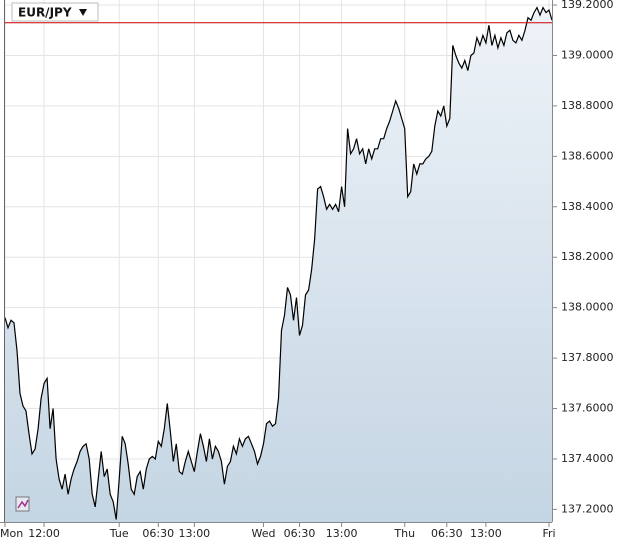 This screenshot has height=554, width=622. What do you see at coordinates (587, 5) in the screenshot?
I see `y-tick-label: 139.2000` at bounding box center [587, 5].